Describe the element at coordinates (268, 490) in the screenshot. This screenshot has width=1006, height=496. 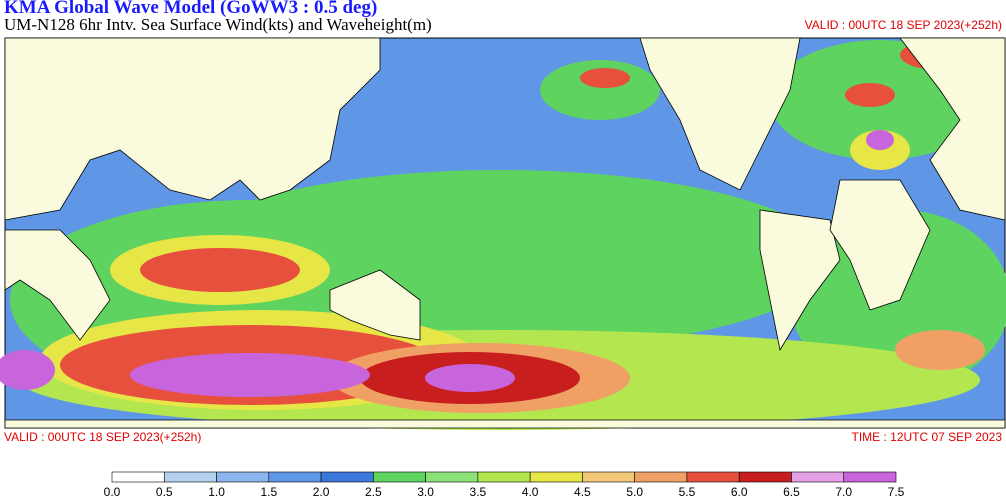
I see `legend-label: 1.5` at that location.